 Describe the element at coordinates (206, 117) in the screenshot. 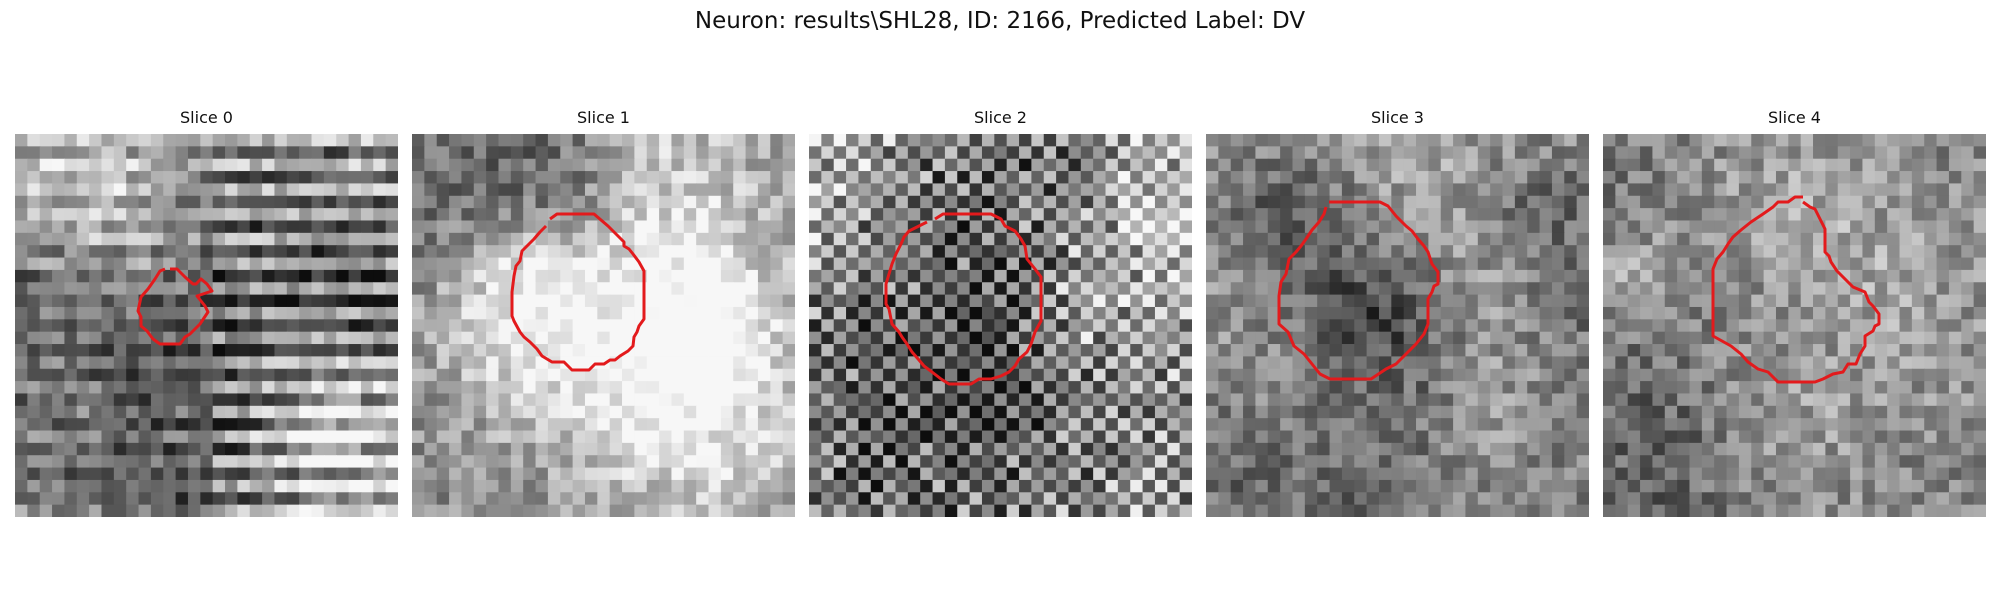

I see `slice-title: Slice 0` at that location.